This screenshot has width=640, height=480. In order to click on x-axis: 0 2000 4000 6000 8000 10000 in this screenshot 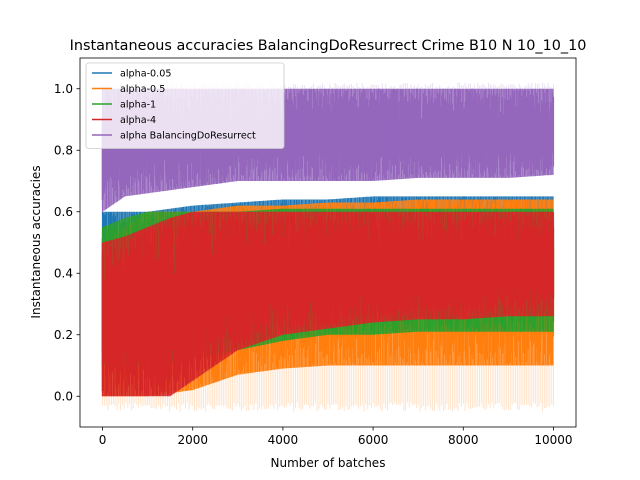, I will do `click(336, 437)`.